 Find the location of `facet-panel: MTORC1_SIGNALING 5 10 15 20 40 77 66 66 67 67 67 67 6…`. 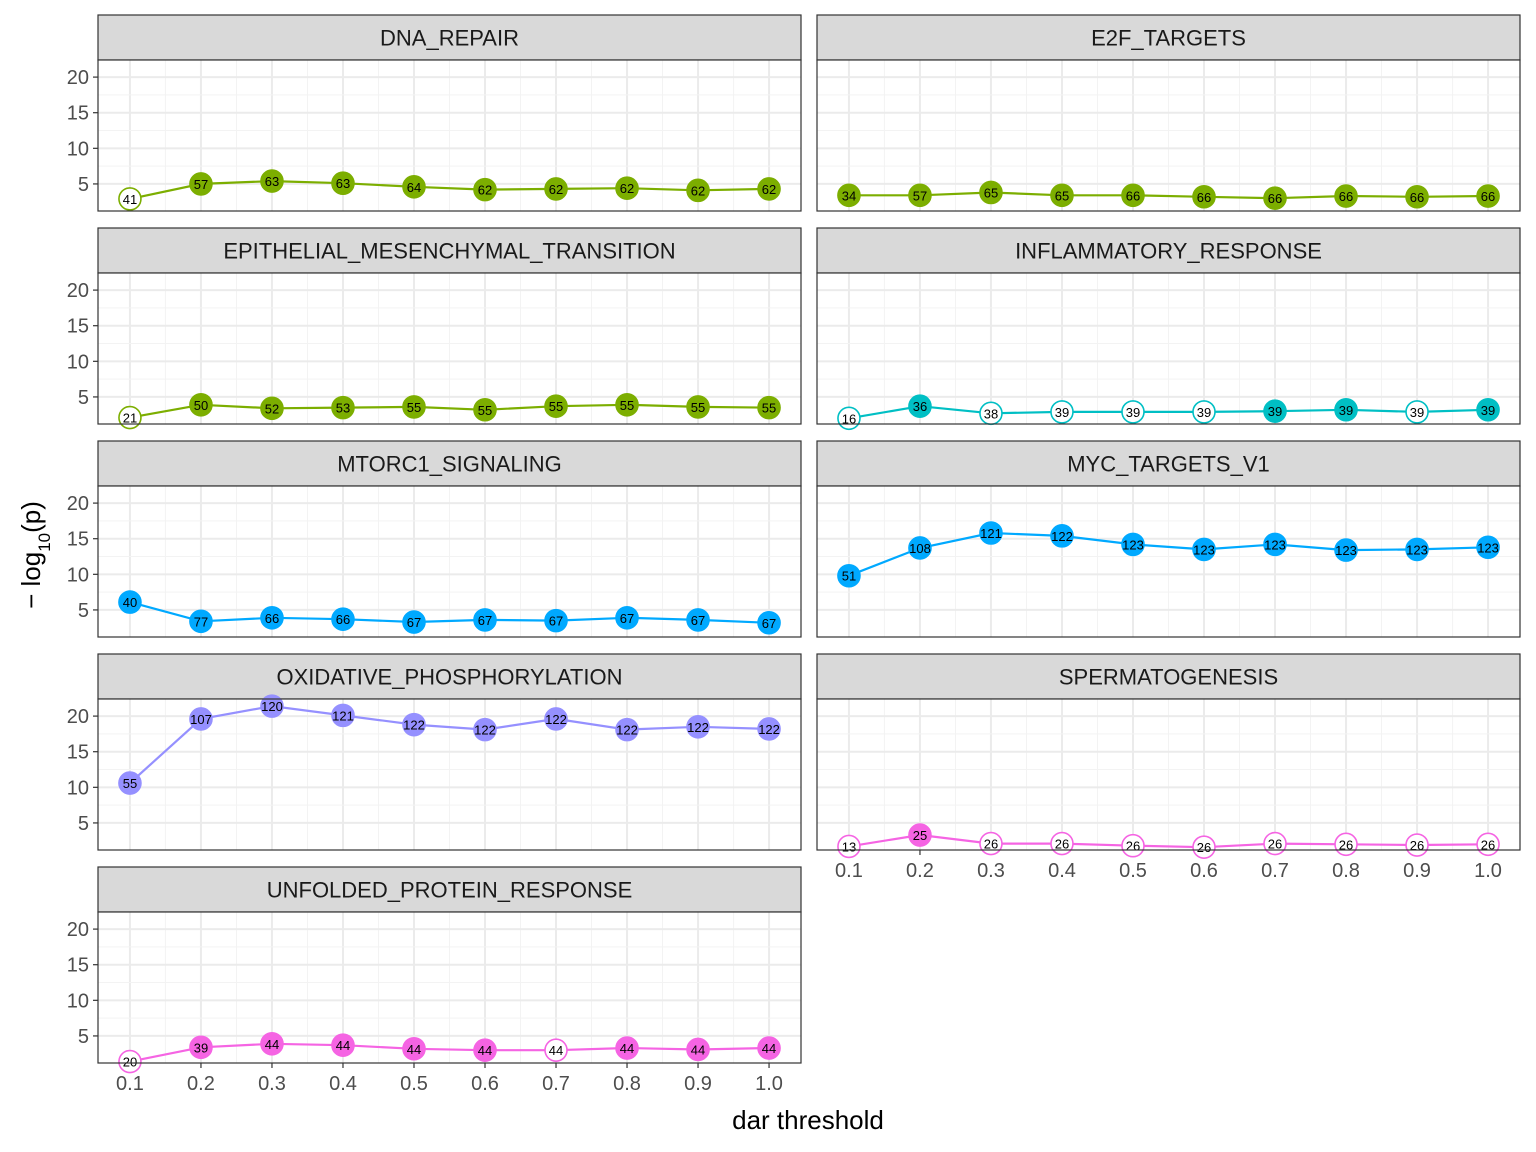

facet-panel: MTORC1_SIGNALING 5 10 15 20 40 77 66 66 67 67 67 67 6… is located at coordinates (434, 539).